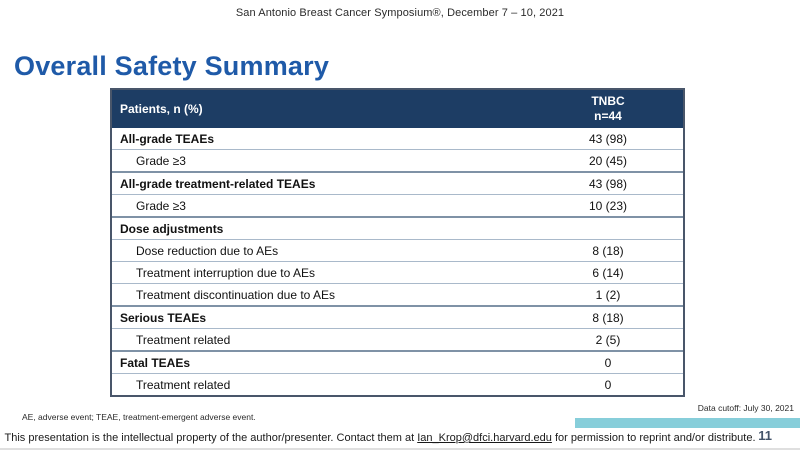  What do you see at coordinates (397, 361) in the screenshot?
I see `table-row: Fatal TEAEs 0` at bounding box center [397, 361].